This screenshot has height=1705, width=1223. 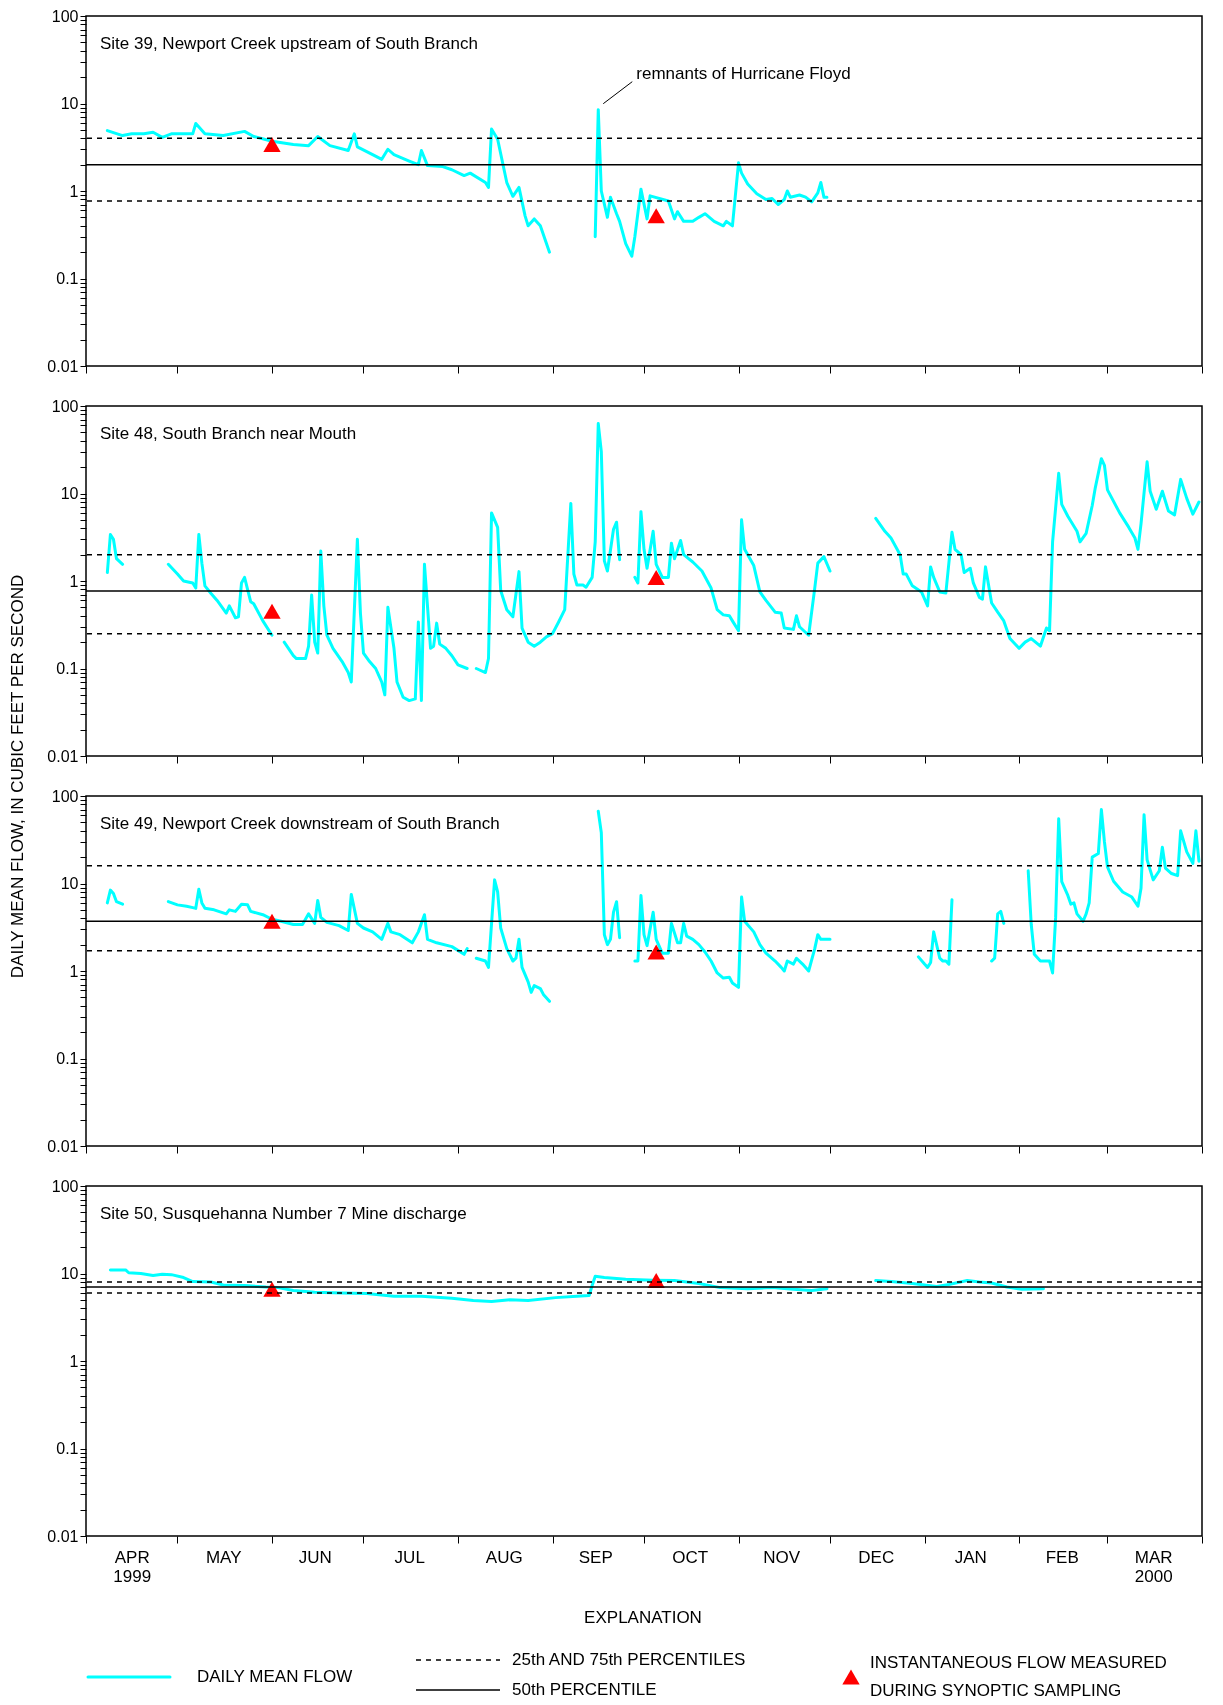 I want to click on x-tick-label: JAN, so click(x=970, y=1557).